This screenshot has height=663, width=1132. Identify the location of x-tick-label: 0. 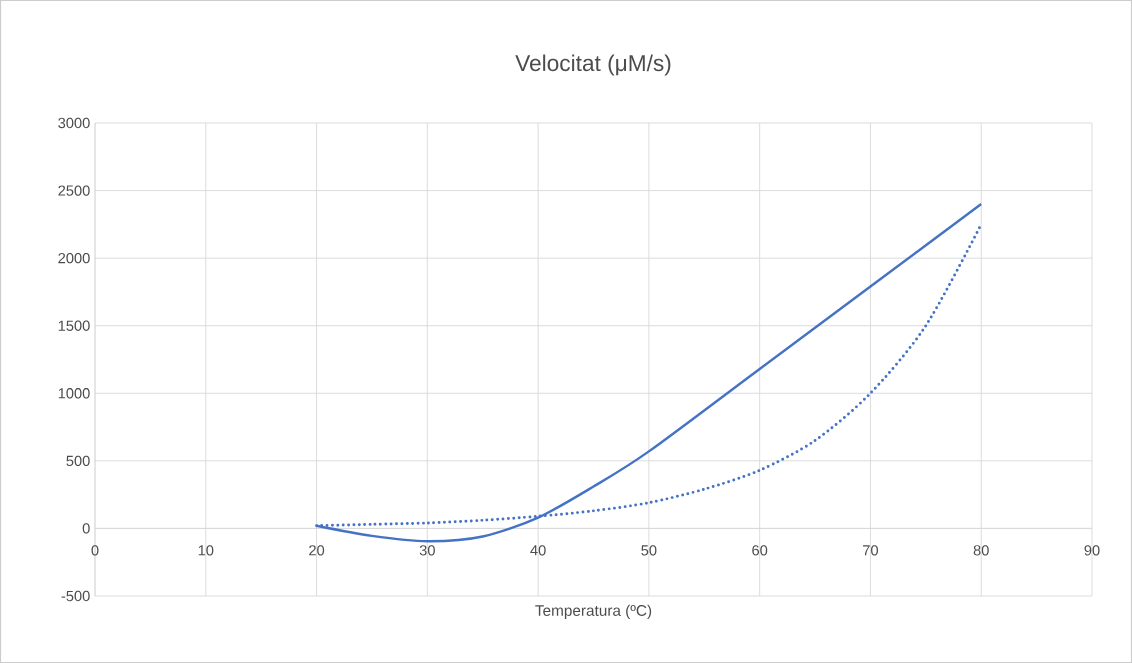
(95, 550).